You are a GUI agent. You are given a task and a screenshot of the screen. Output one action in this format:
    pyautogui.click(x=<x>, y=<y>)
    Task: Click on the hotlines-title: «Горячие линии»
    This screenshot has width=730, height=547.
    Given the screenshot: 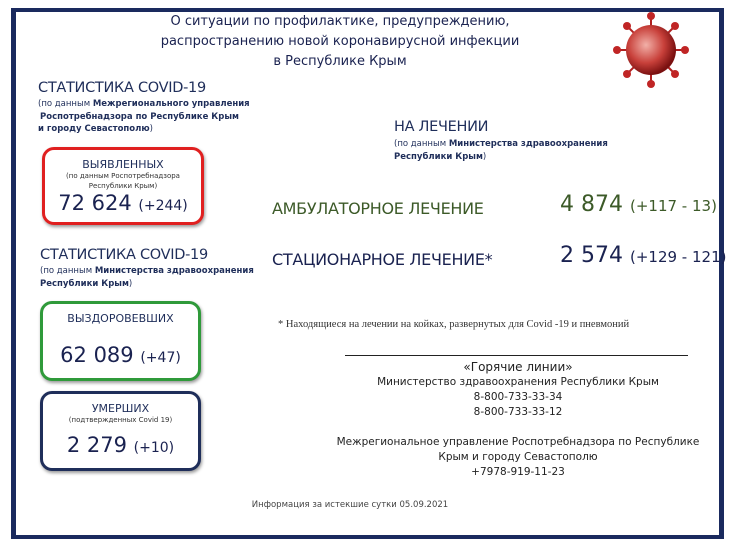 What is the action you would take?
    pyautogui.click(x=518, y=367)
    